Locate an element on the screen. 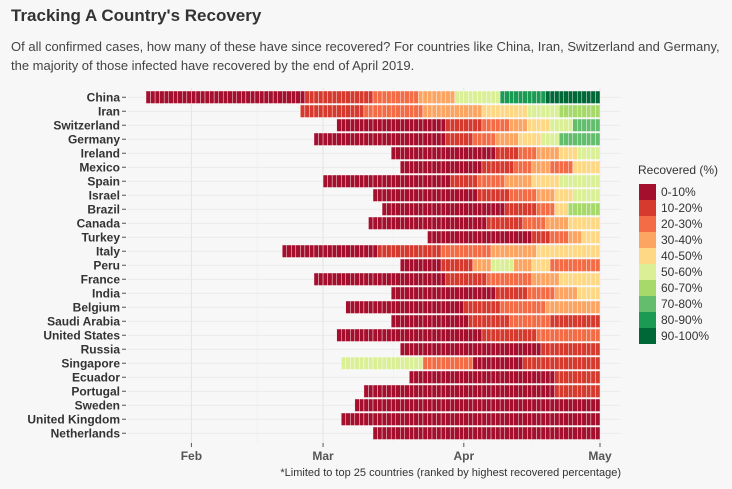 This screenshot has height=489, width=732. y-tick-label: Singapore is located at coordinates (90, 364).